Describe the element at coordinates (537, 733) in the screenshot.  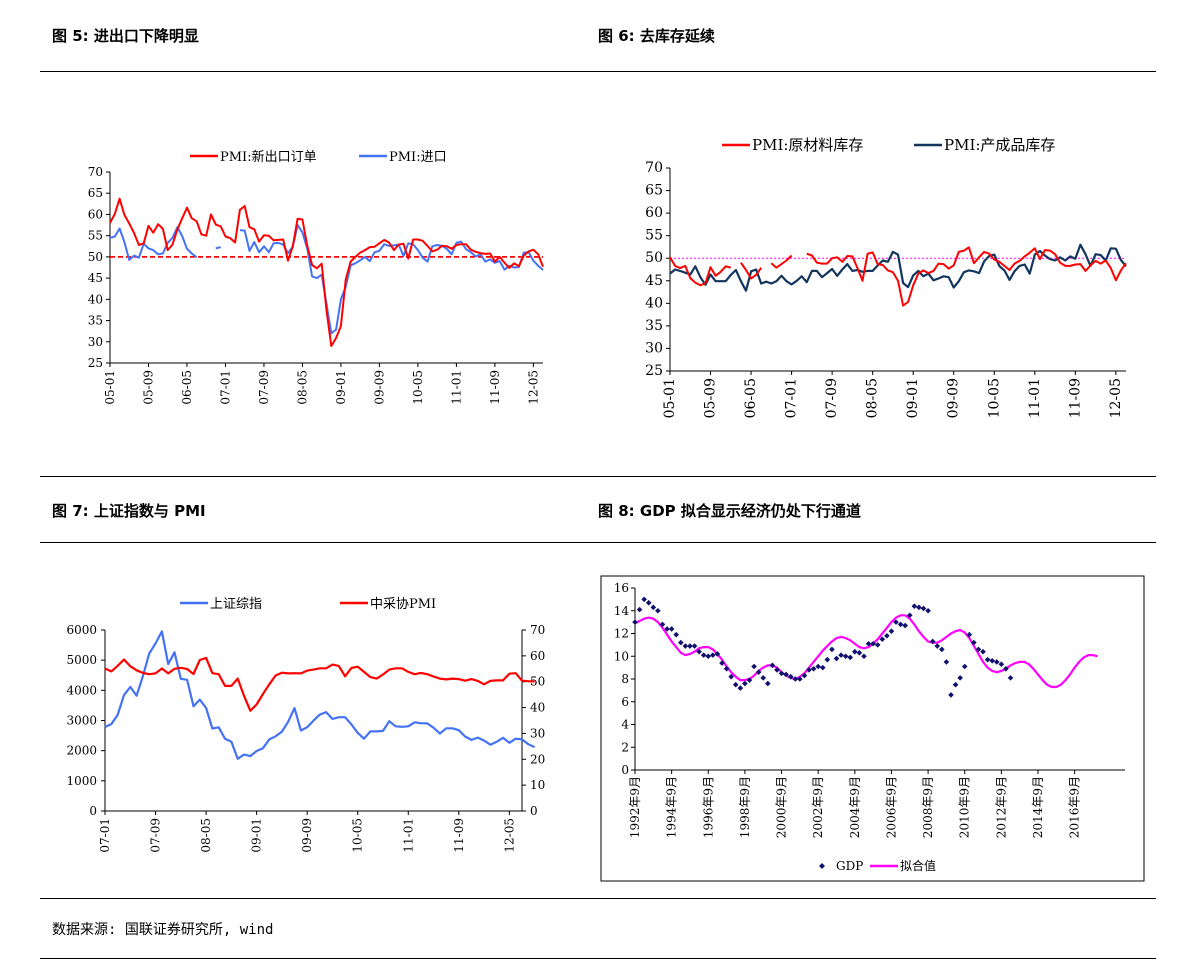
I see `fig7-right-tick-label: 30` at that location.